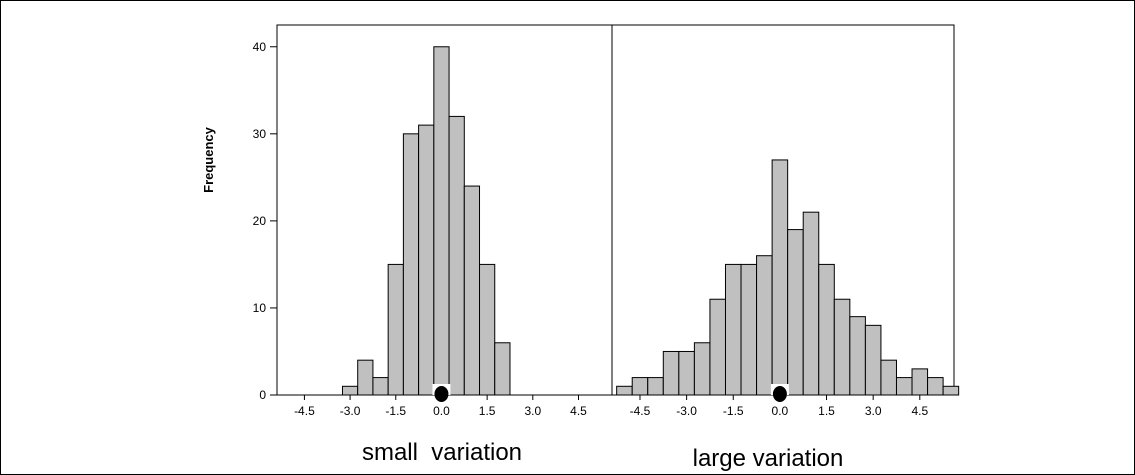  Describe the element at coordinates (260, 221) in the screenshot. I see `y-tick-label: 20` at that location.